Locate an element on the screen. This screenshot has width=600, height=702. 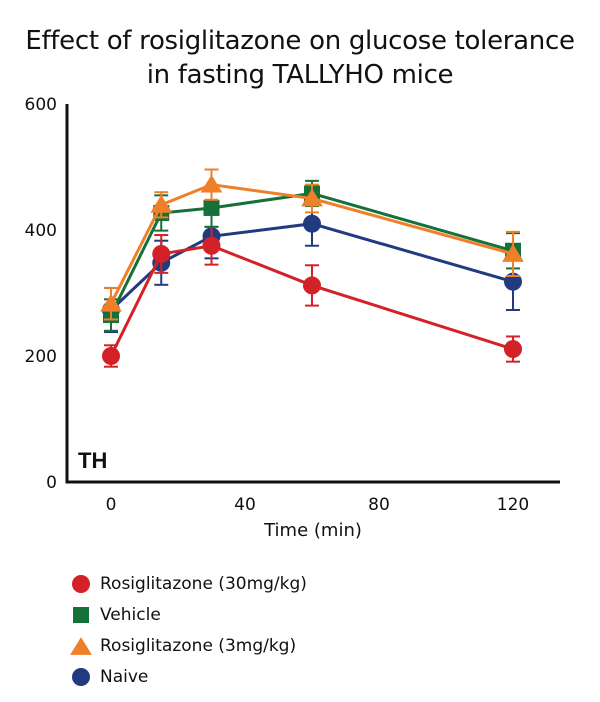
y-tick-label: 0 is located at coordinates (51, 483).